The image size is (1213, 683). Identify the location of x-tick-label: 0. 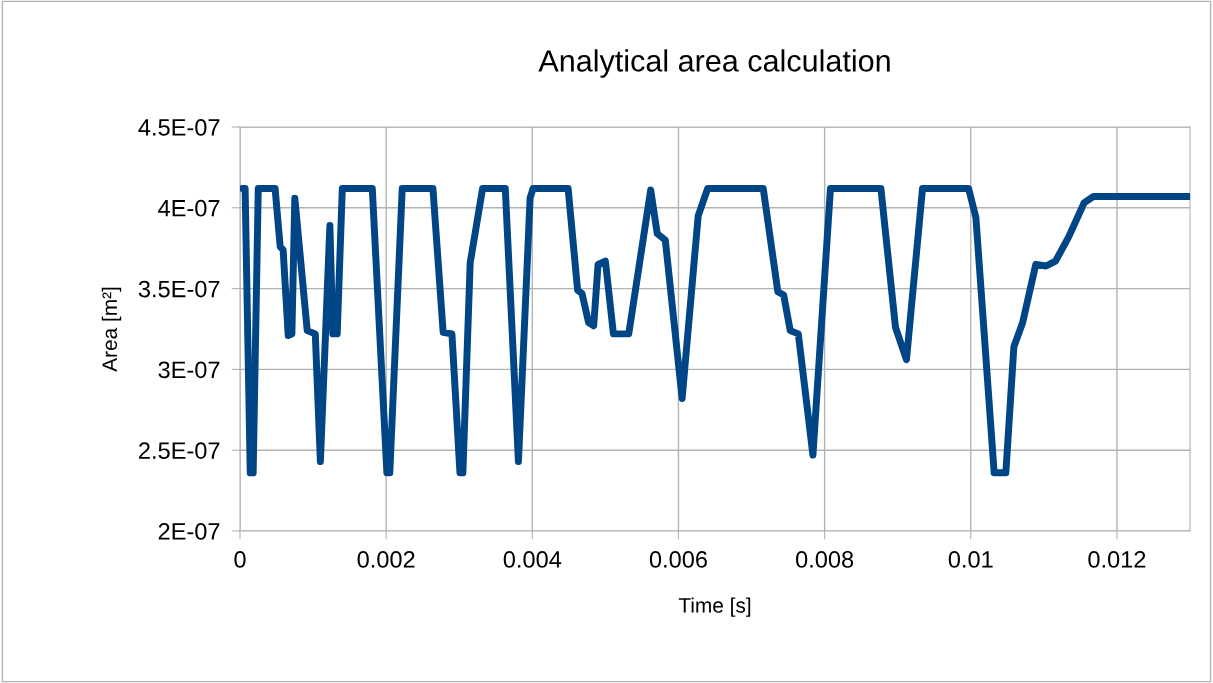
(240, 559).